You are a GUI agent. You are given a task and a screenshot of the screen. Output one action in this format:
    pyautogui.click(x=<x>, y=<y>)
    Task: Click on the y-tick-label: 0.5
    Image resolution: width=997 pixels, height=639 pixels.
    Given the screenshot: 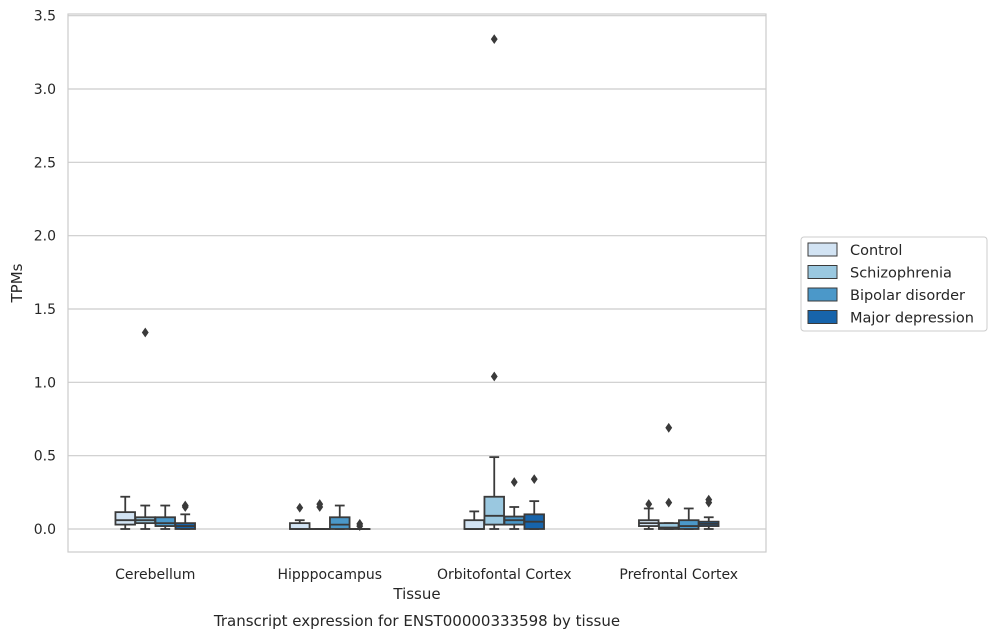 What is the action you would take?
    pyautogui.click(x=45, y=457)
    